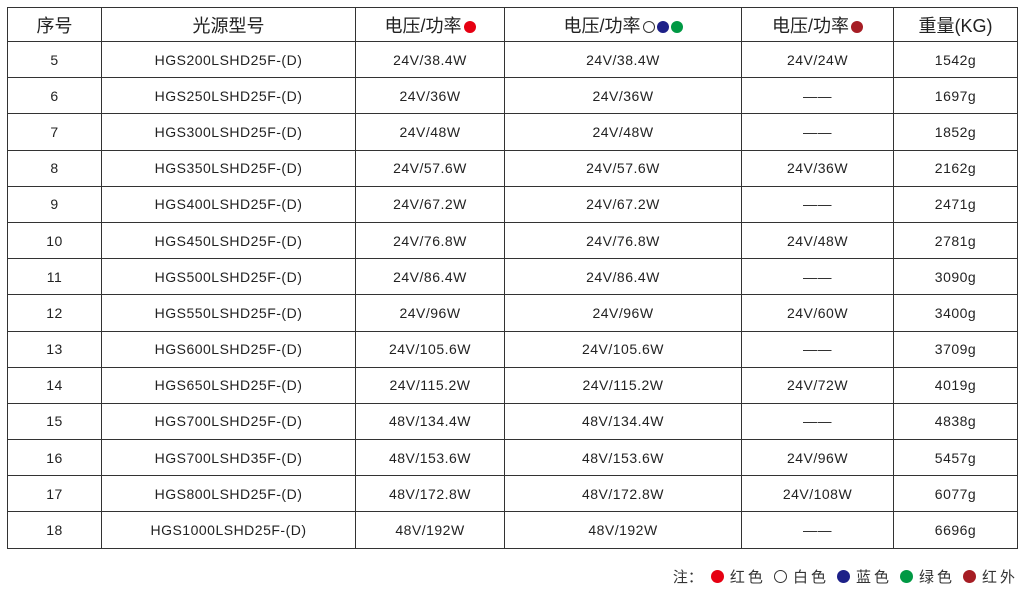 This screenshot has height=590, width=1024. I want to click on col-weight-cell: 3709g, so click(955, 349).